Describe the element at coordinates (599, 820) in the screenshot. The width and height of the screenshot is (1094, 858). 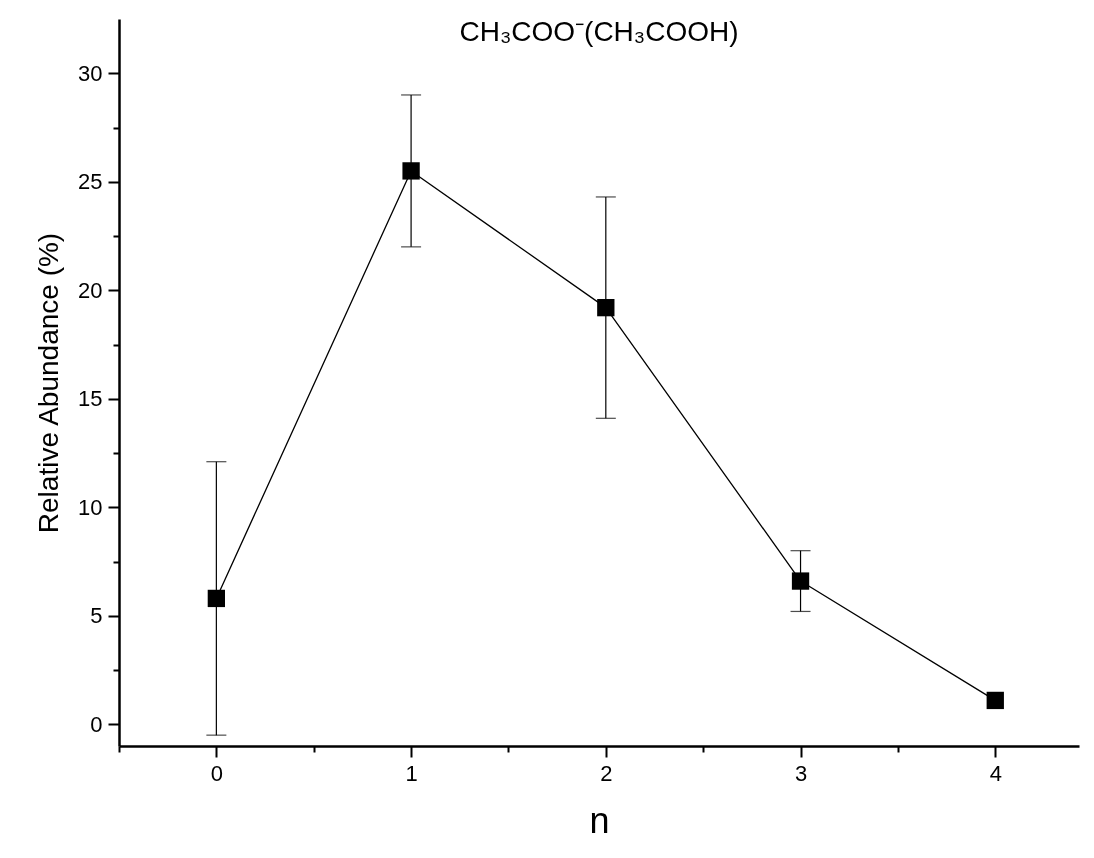
I see `x-axis-title: n` at that location.